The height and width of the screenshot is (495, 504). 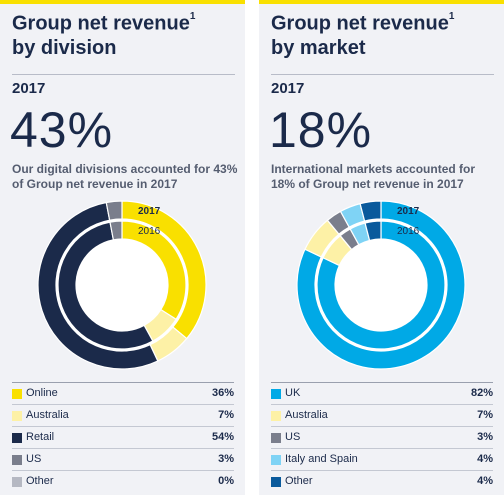 What do you see at coordinates (321, 130) in the screenshot?
I see `market-headline: 18%` at bounding box center [321, 130].